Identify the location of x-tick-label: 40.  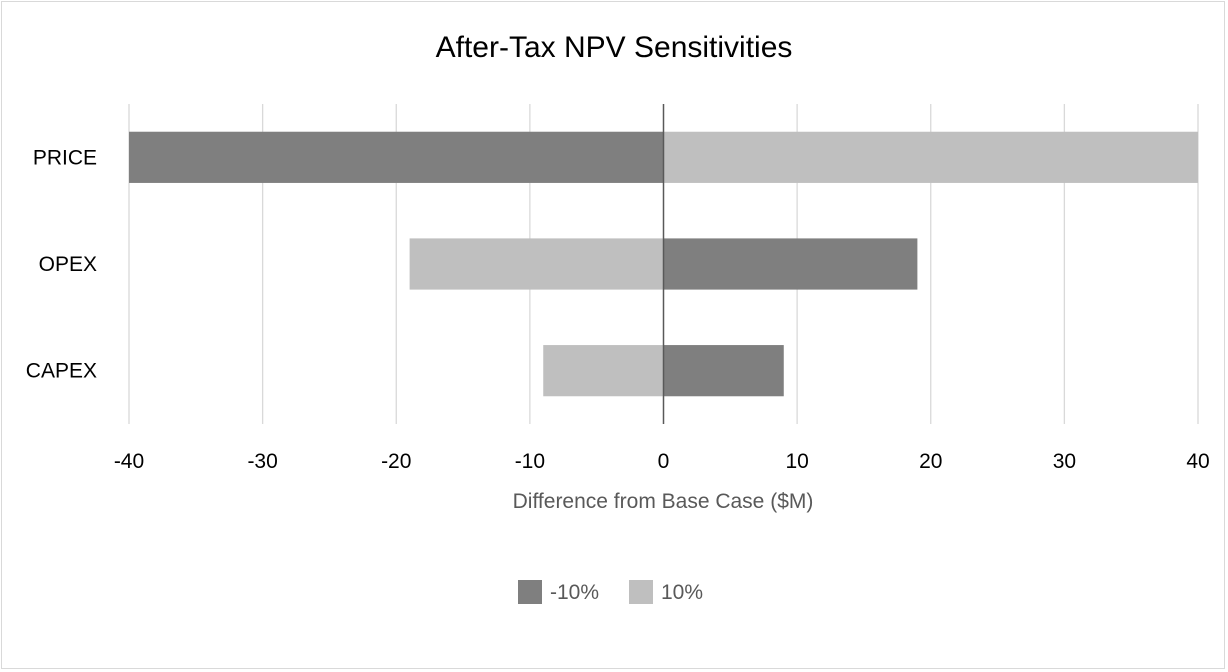
(1197, 461).